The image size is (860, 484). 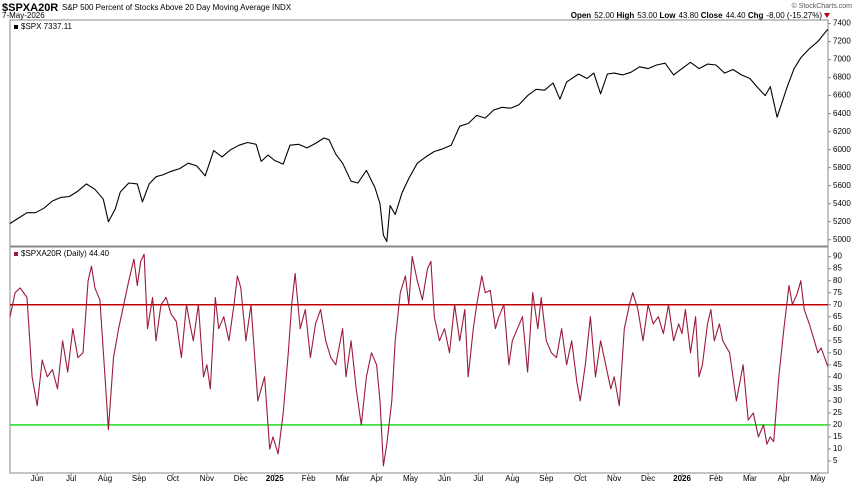 What do you see at coordinates (837, 268) in the screenshot?
I see `y-tick-label: 85` at bounding box center [837, 268].